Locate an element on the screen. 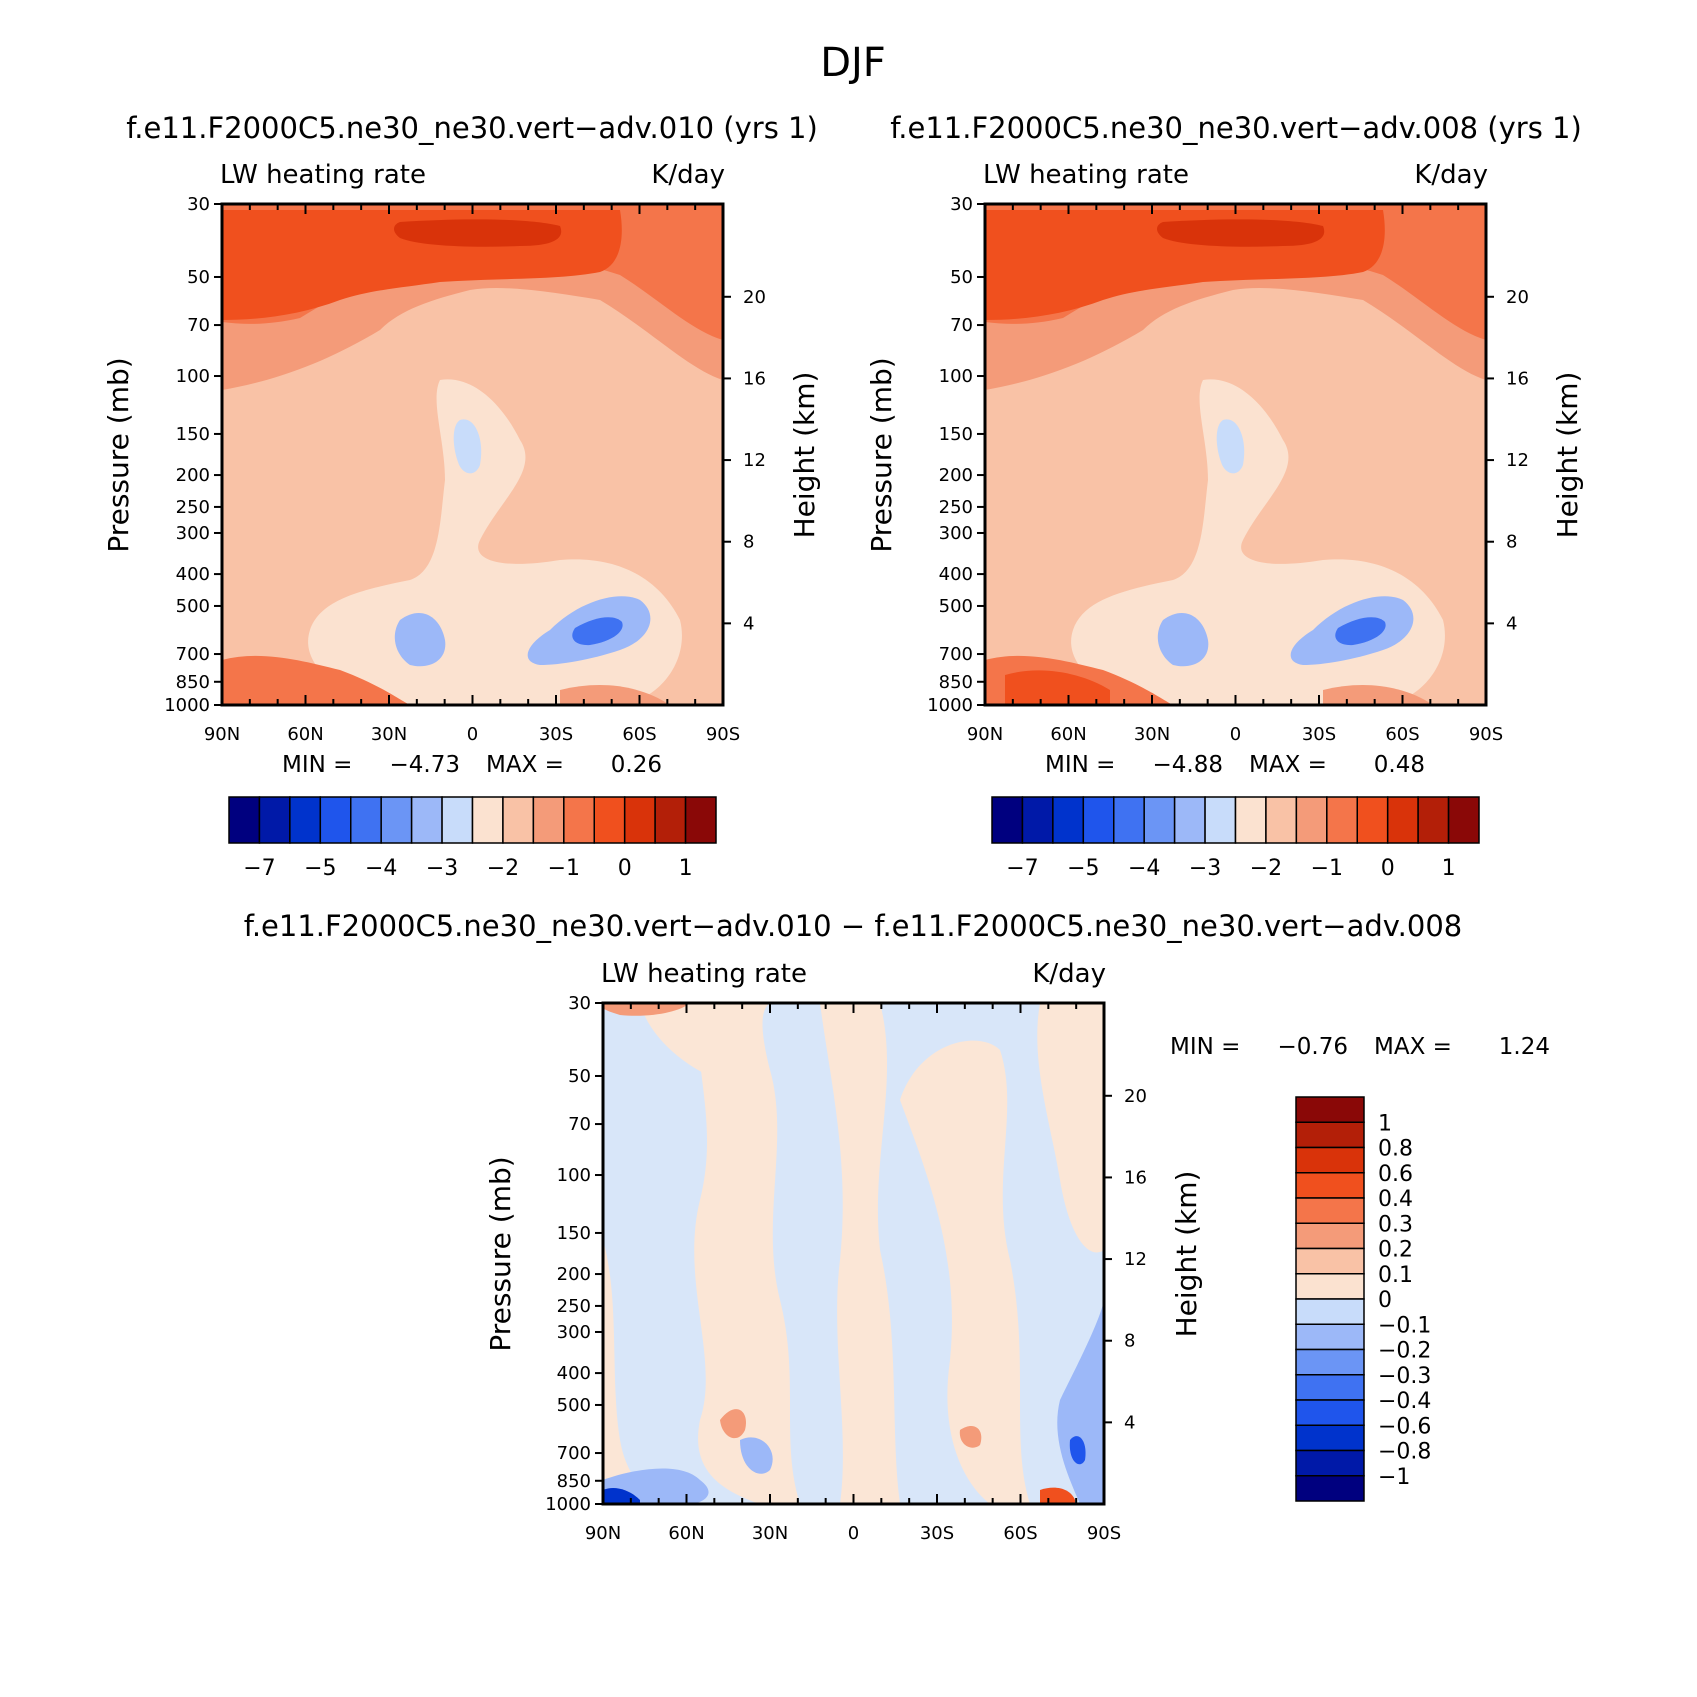 The image size is (1697, 1697). panel-diff-units: K/day is located at coordinates (1069, 974).